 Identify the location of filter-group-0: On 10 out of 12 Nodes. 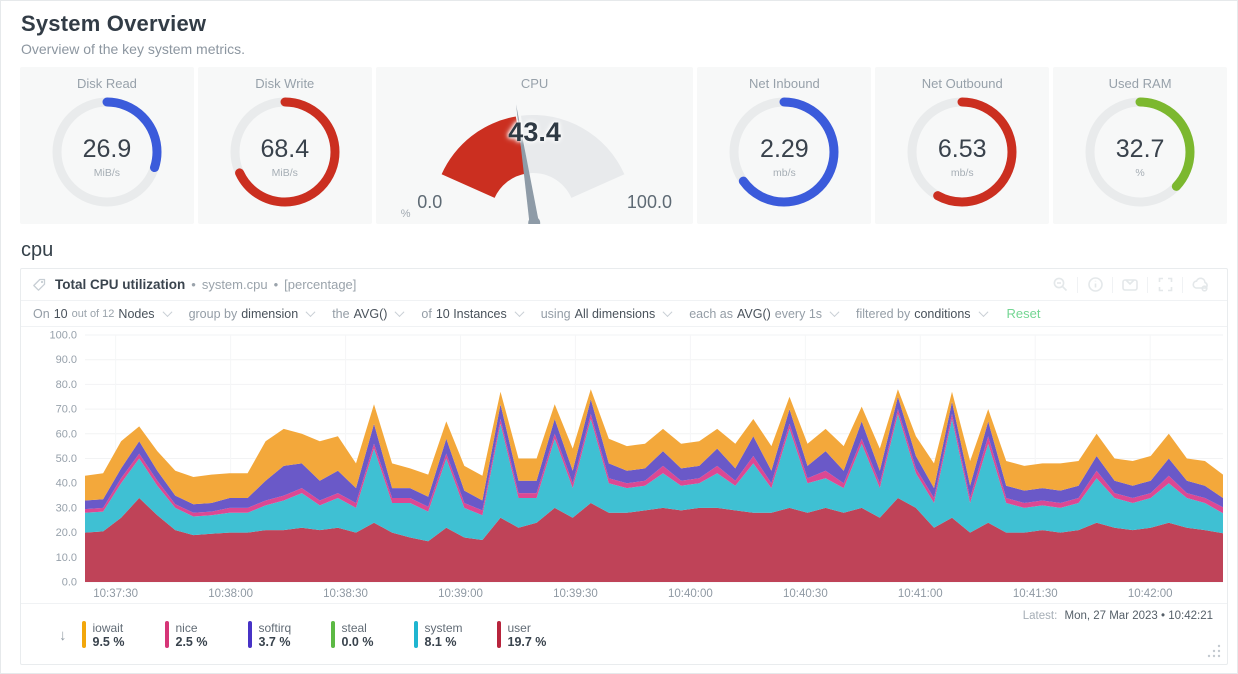
(103, 313).